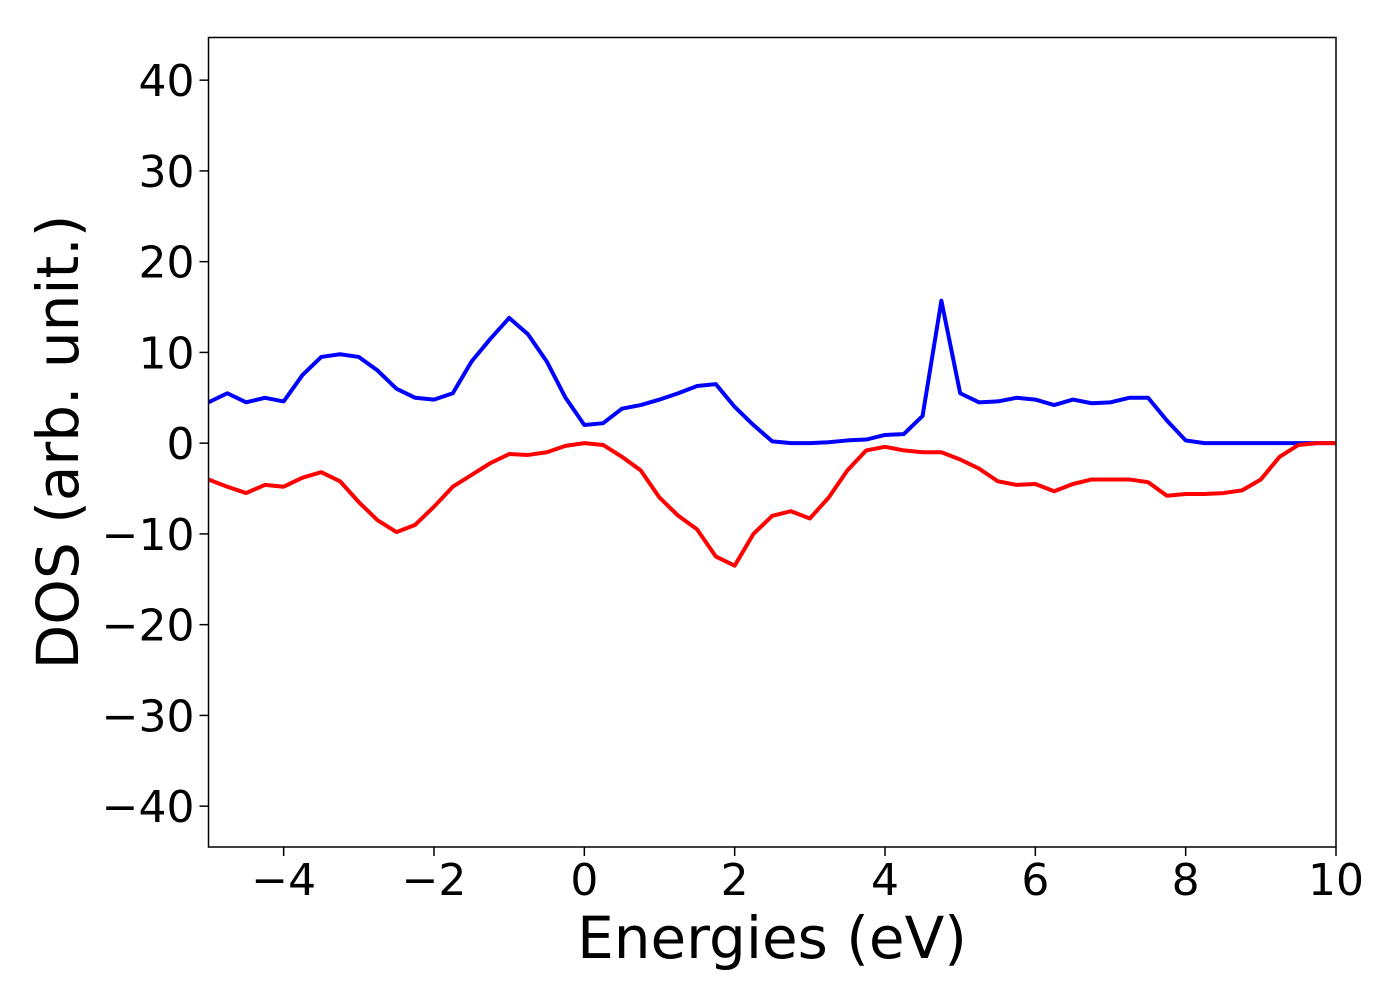  What do you see at coordinates (148, 535) in the screenshot?
I see `y-tick-label: −10` at bounding box center [148, 535].